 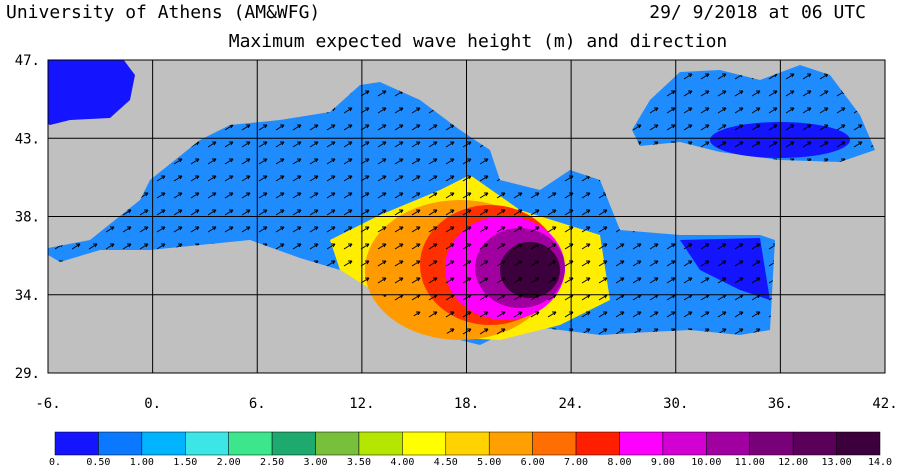 What do you see at coordinates (229, 462) in the screenshot?
I see `colorbar-label: 2.00` at bounding box center [229, 462].